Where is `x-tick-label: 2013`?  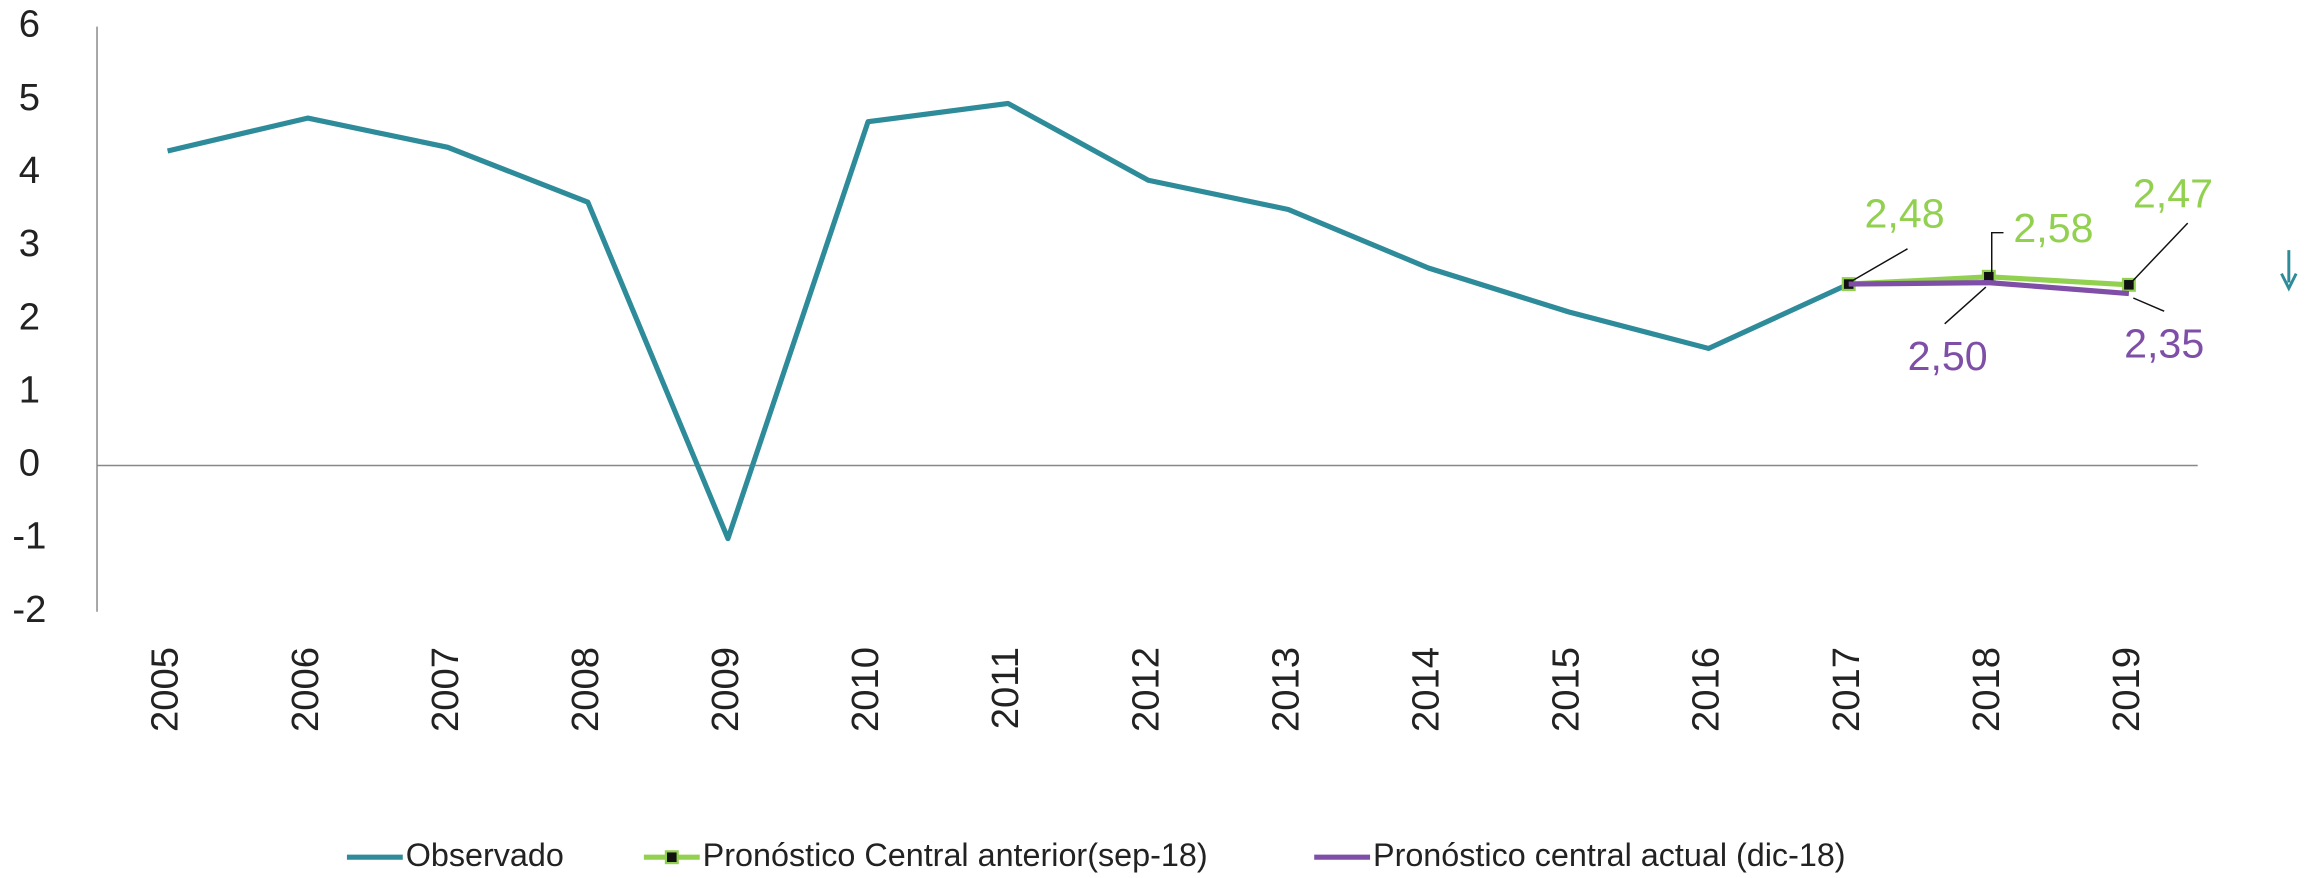 x-tick-label: 2013 is located at coordinates (1285, 689).